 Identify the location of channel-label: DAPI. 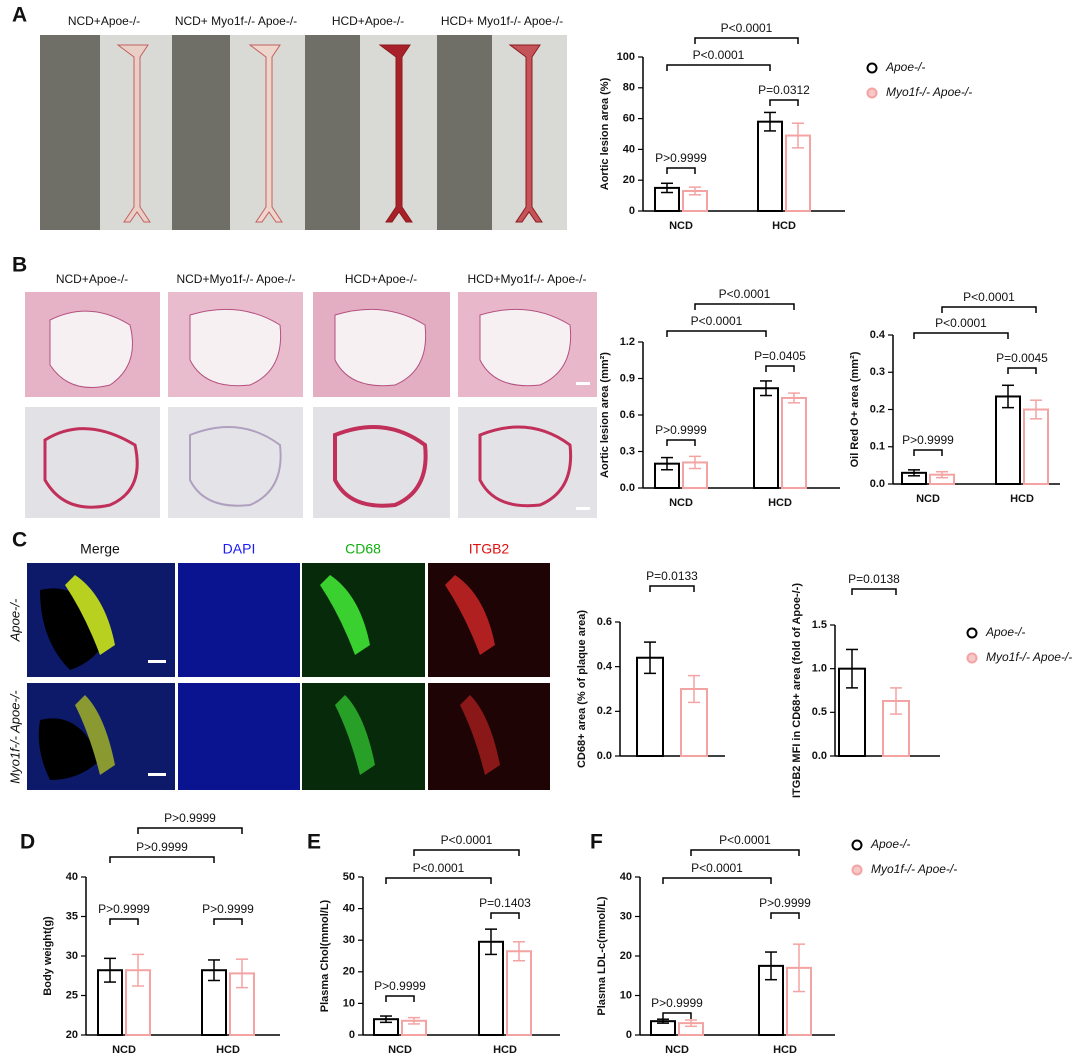
(239, 549).